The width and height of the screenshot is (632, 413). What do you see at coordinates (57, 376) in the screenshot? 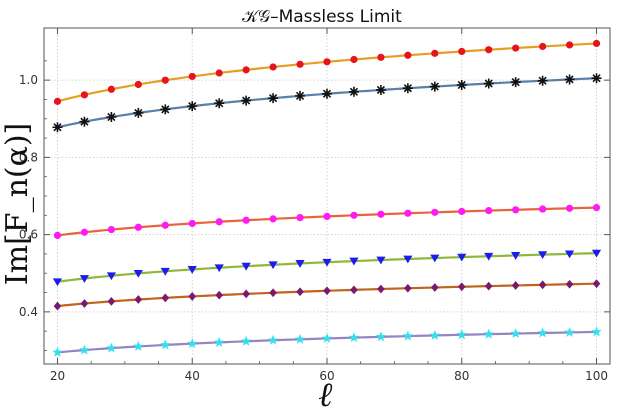
I see `x-tick-label: 20` at bounding box center [57, 376].